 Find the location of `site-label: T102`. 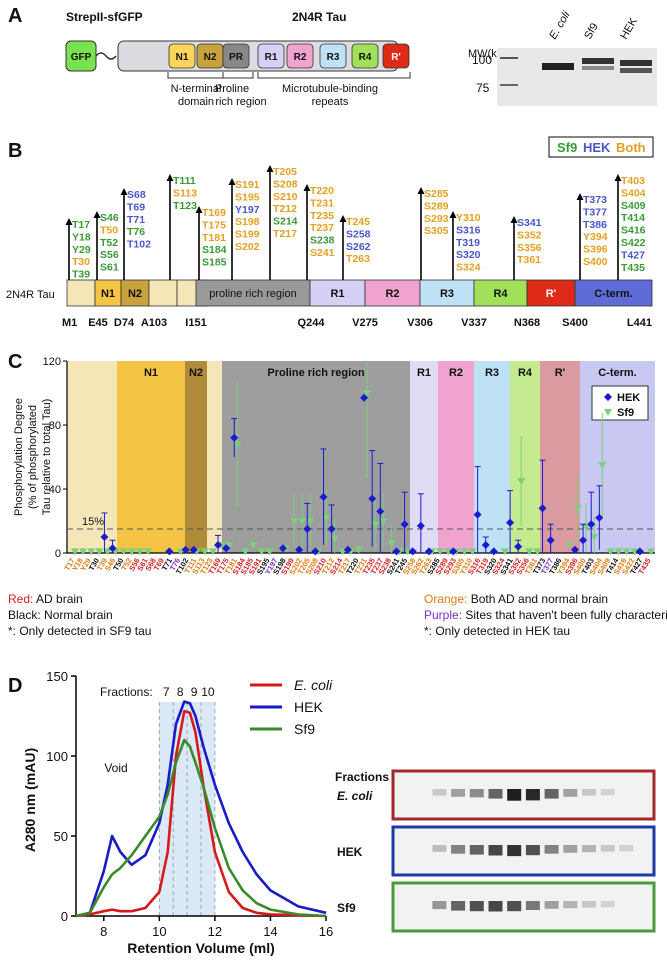

site-label: T102 is located at coordinates (139, 245).